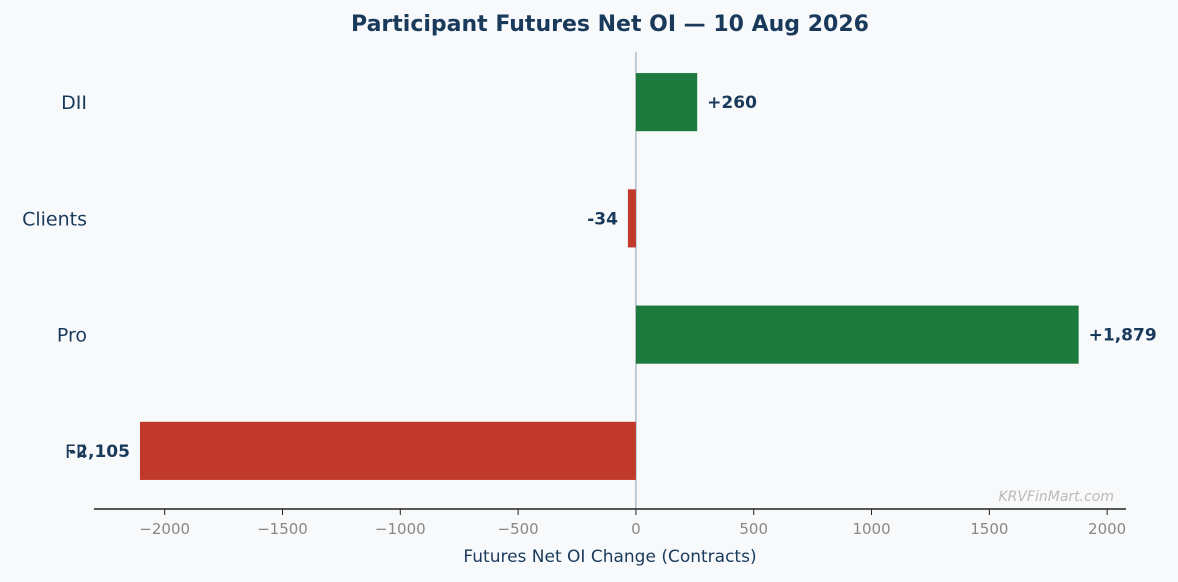 This screenshot has width=1178, height=582. Describe the element at coordinates (636, 529) in the screenshot. I see `x-tick-label: 0` at that location.